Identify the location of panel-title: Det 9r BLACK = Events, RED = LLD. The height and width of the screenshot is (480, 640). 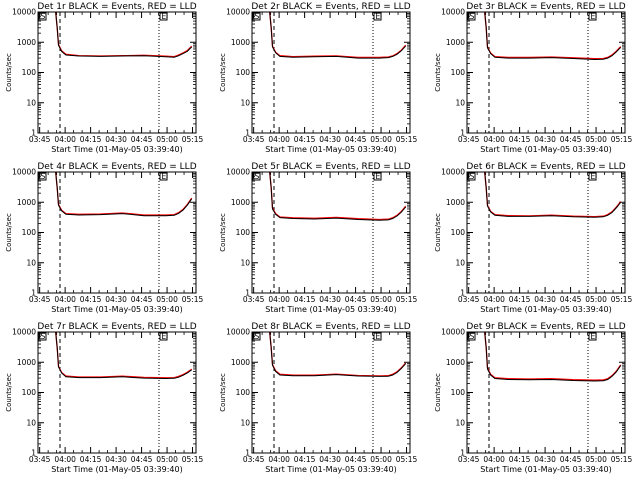
(545, 327).